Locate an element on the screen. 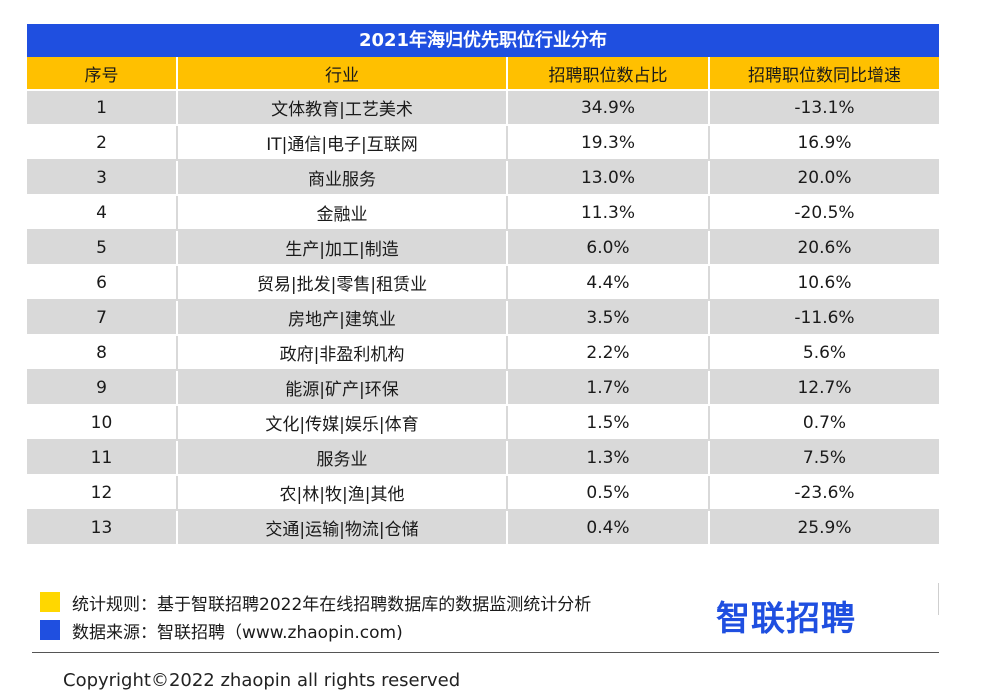 The image size is (989, 698). zhaopin-logo: 智联招聘 is located at coordinates (786, 619).